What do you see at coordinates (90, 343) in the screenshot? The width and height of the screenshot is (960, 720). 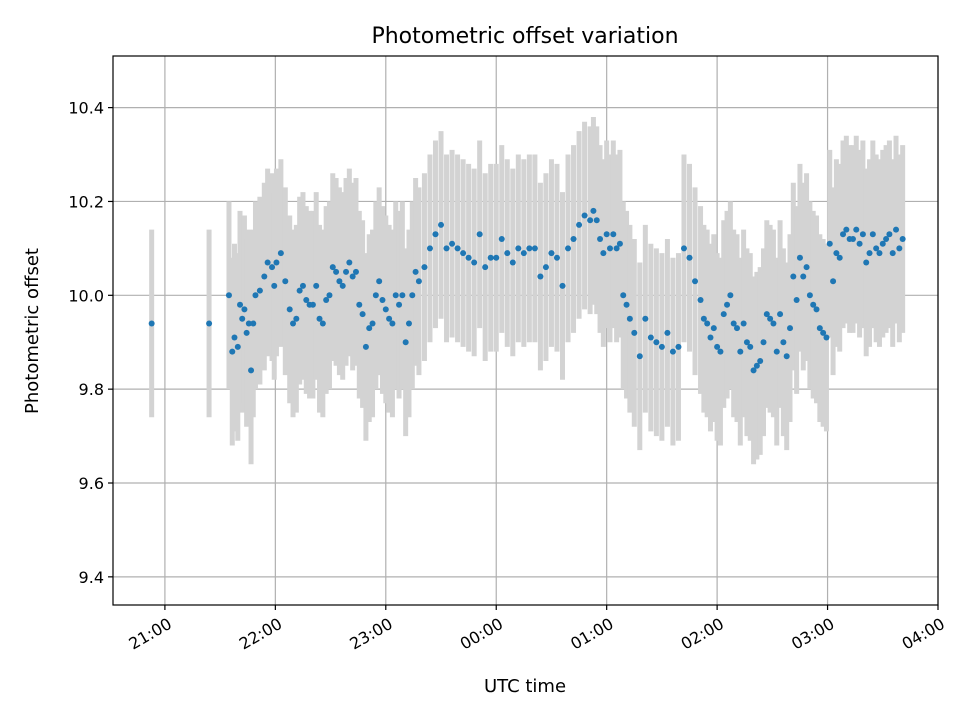 I see `y-ticks: 9.4 9.6 9.8 10.0 10.2 10.4` at bounding box center [90, 343].